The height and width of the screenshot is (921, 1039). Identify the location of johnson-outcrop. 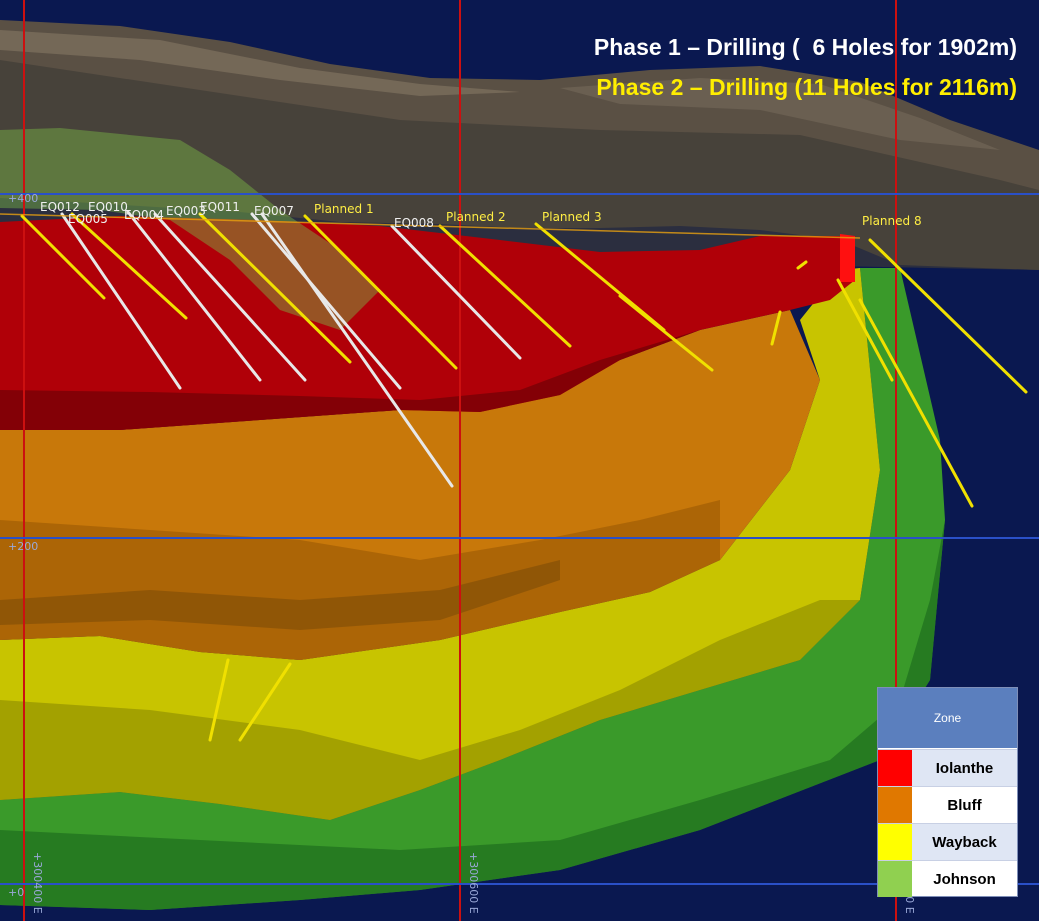
(190, 229).